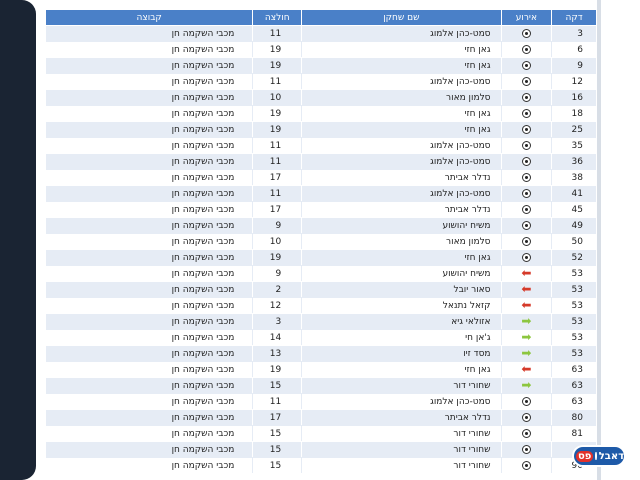 The height and width of the screenshot is (480, 640). I want to click on table-row: 6 גאן חזי 19 מכבי השקמה חן, so click(321, 49).